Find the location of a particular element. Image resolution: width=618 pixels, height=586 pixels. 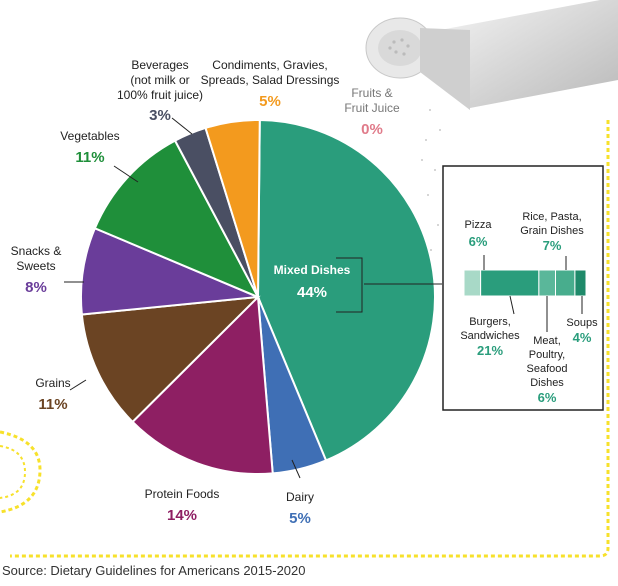

svg-text: Poultry, is located at coordinates (547, 355).